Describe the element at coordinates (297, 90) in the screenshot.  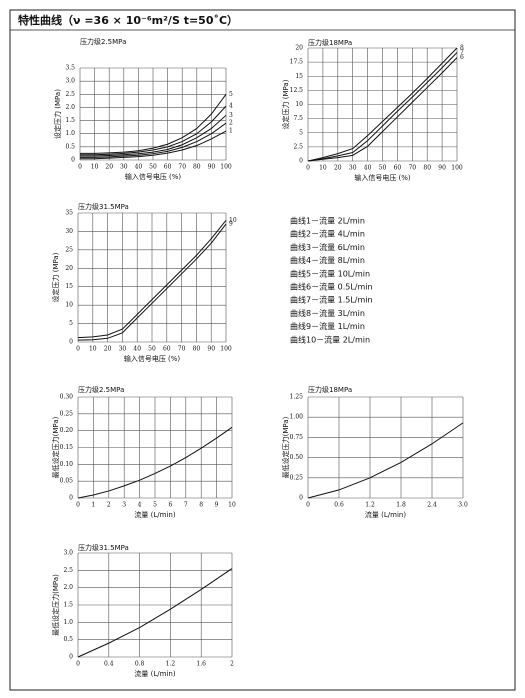
I see `y-tick-label: 12.5` at that location.